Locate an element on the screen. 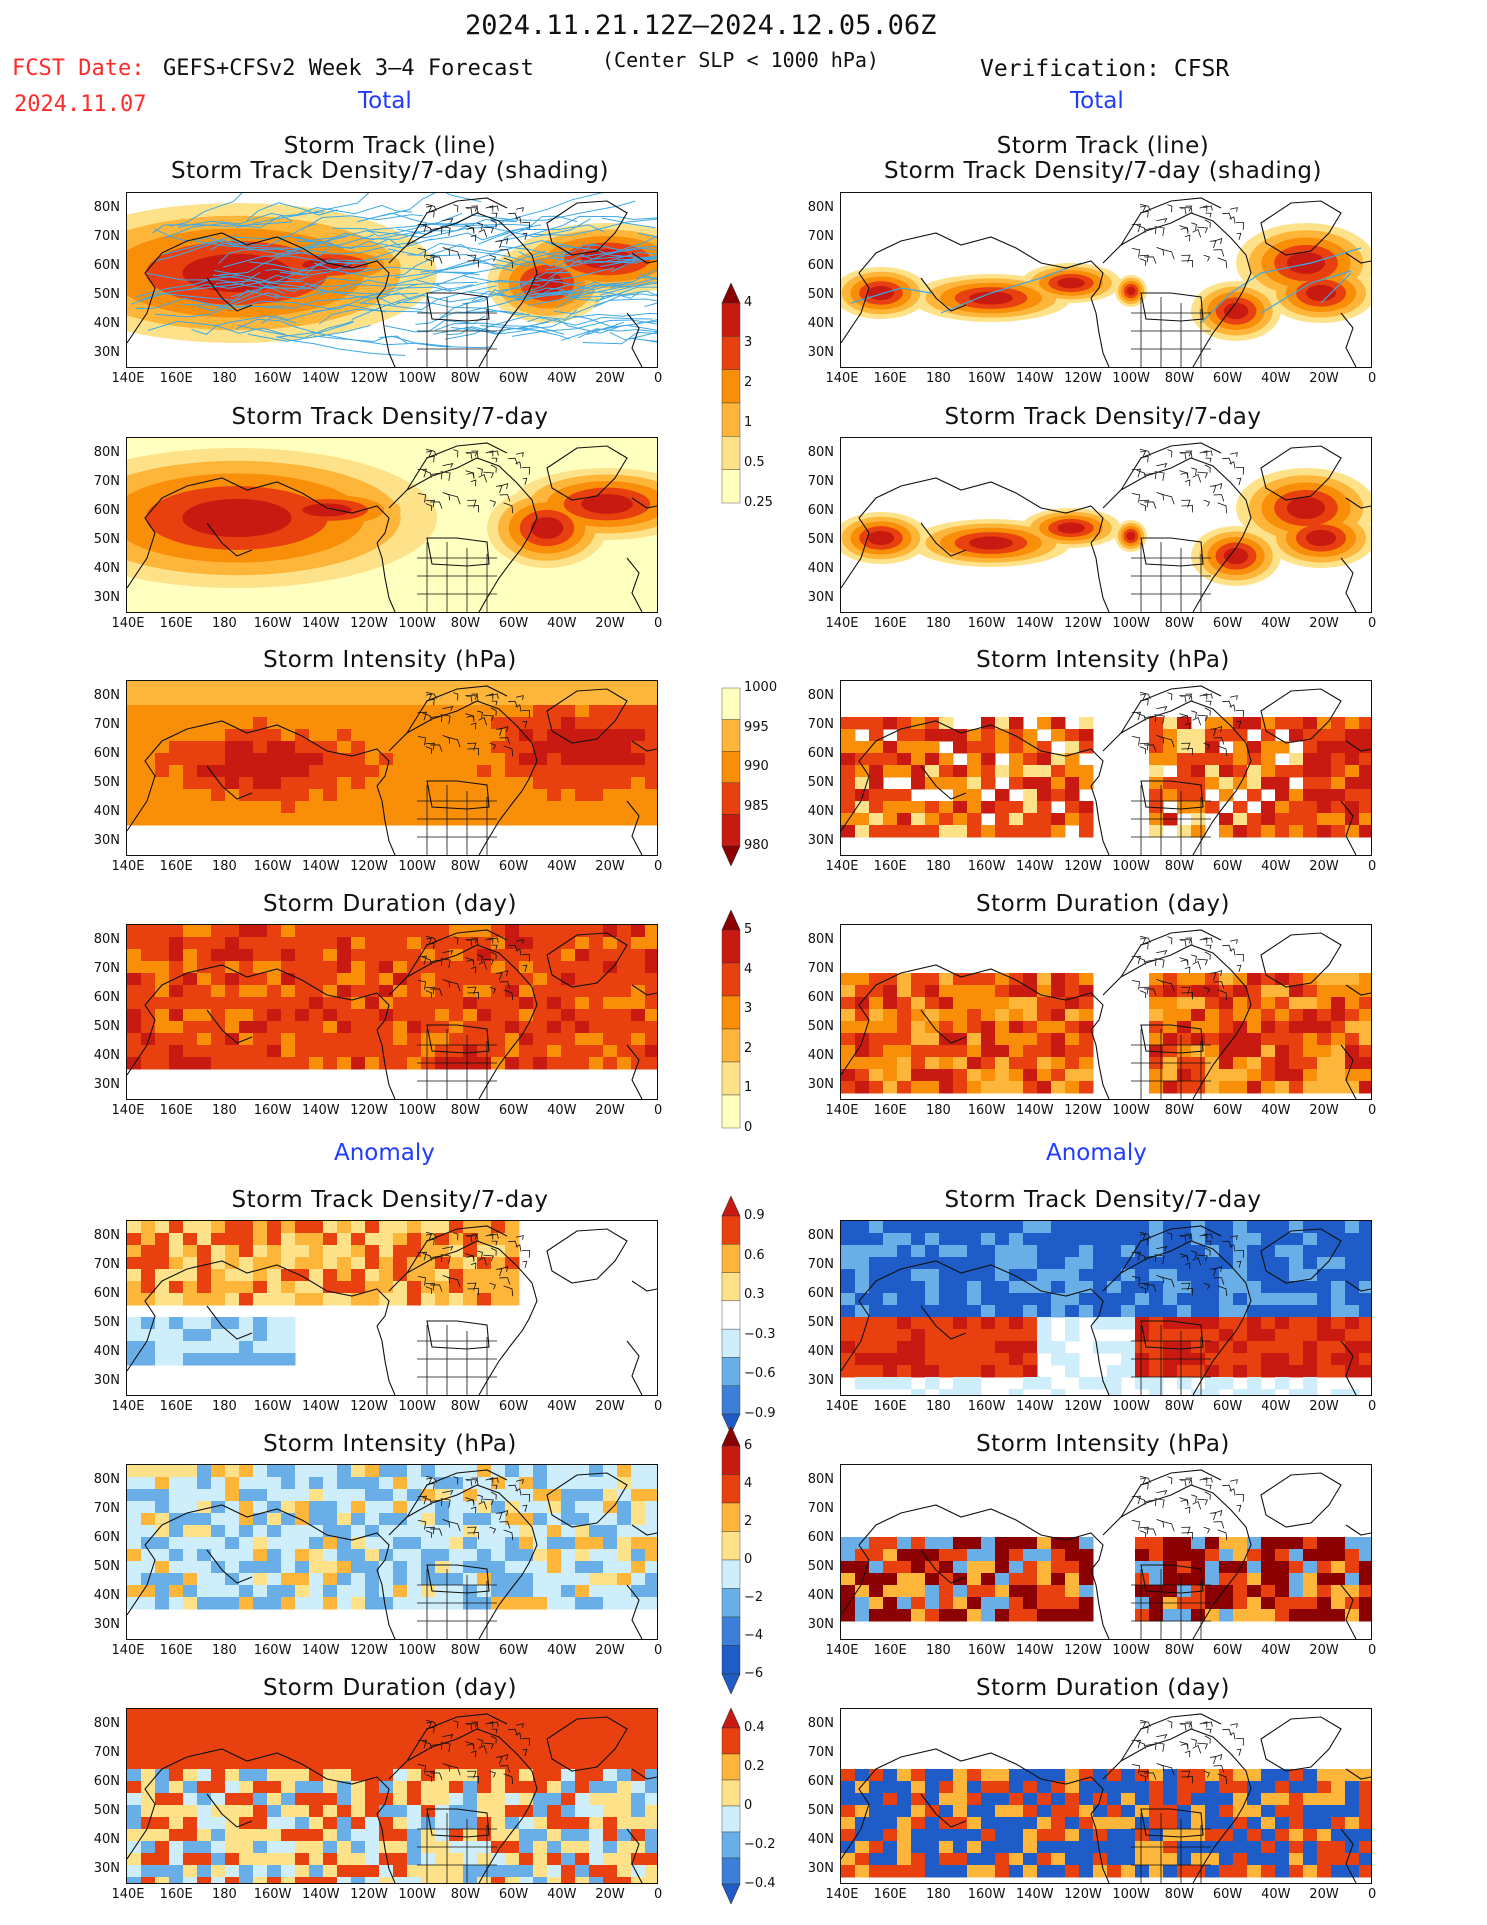  colorbar-intensity-anom-label: −4 is located at coordinates (754, 1635).